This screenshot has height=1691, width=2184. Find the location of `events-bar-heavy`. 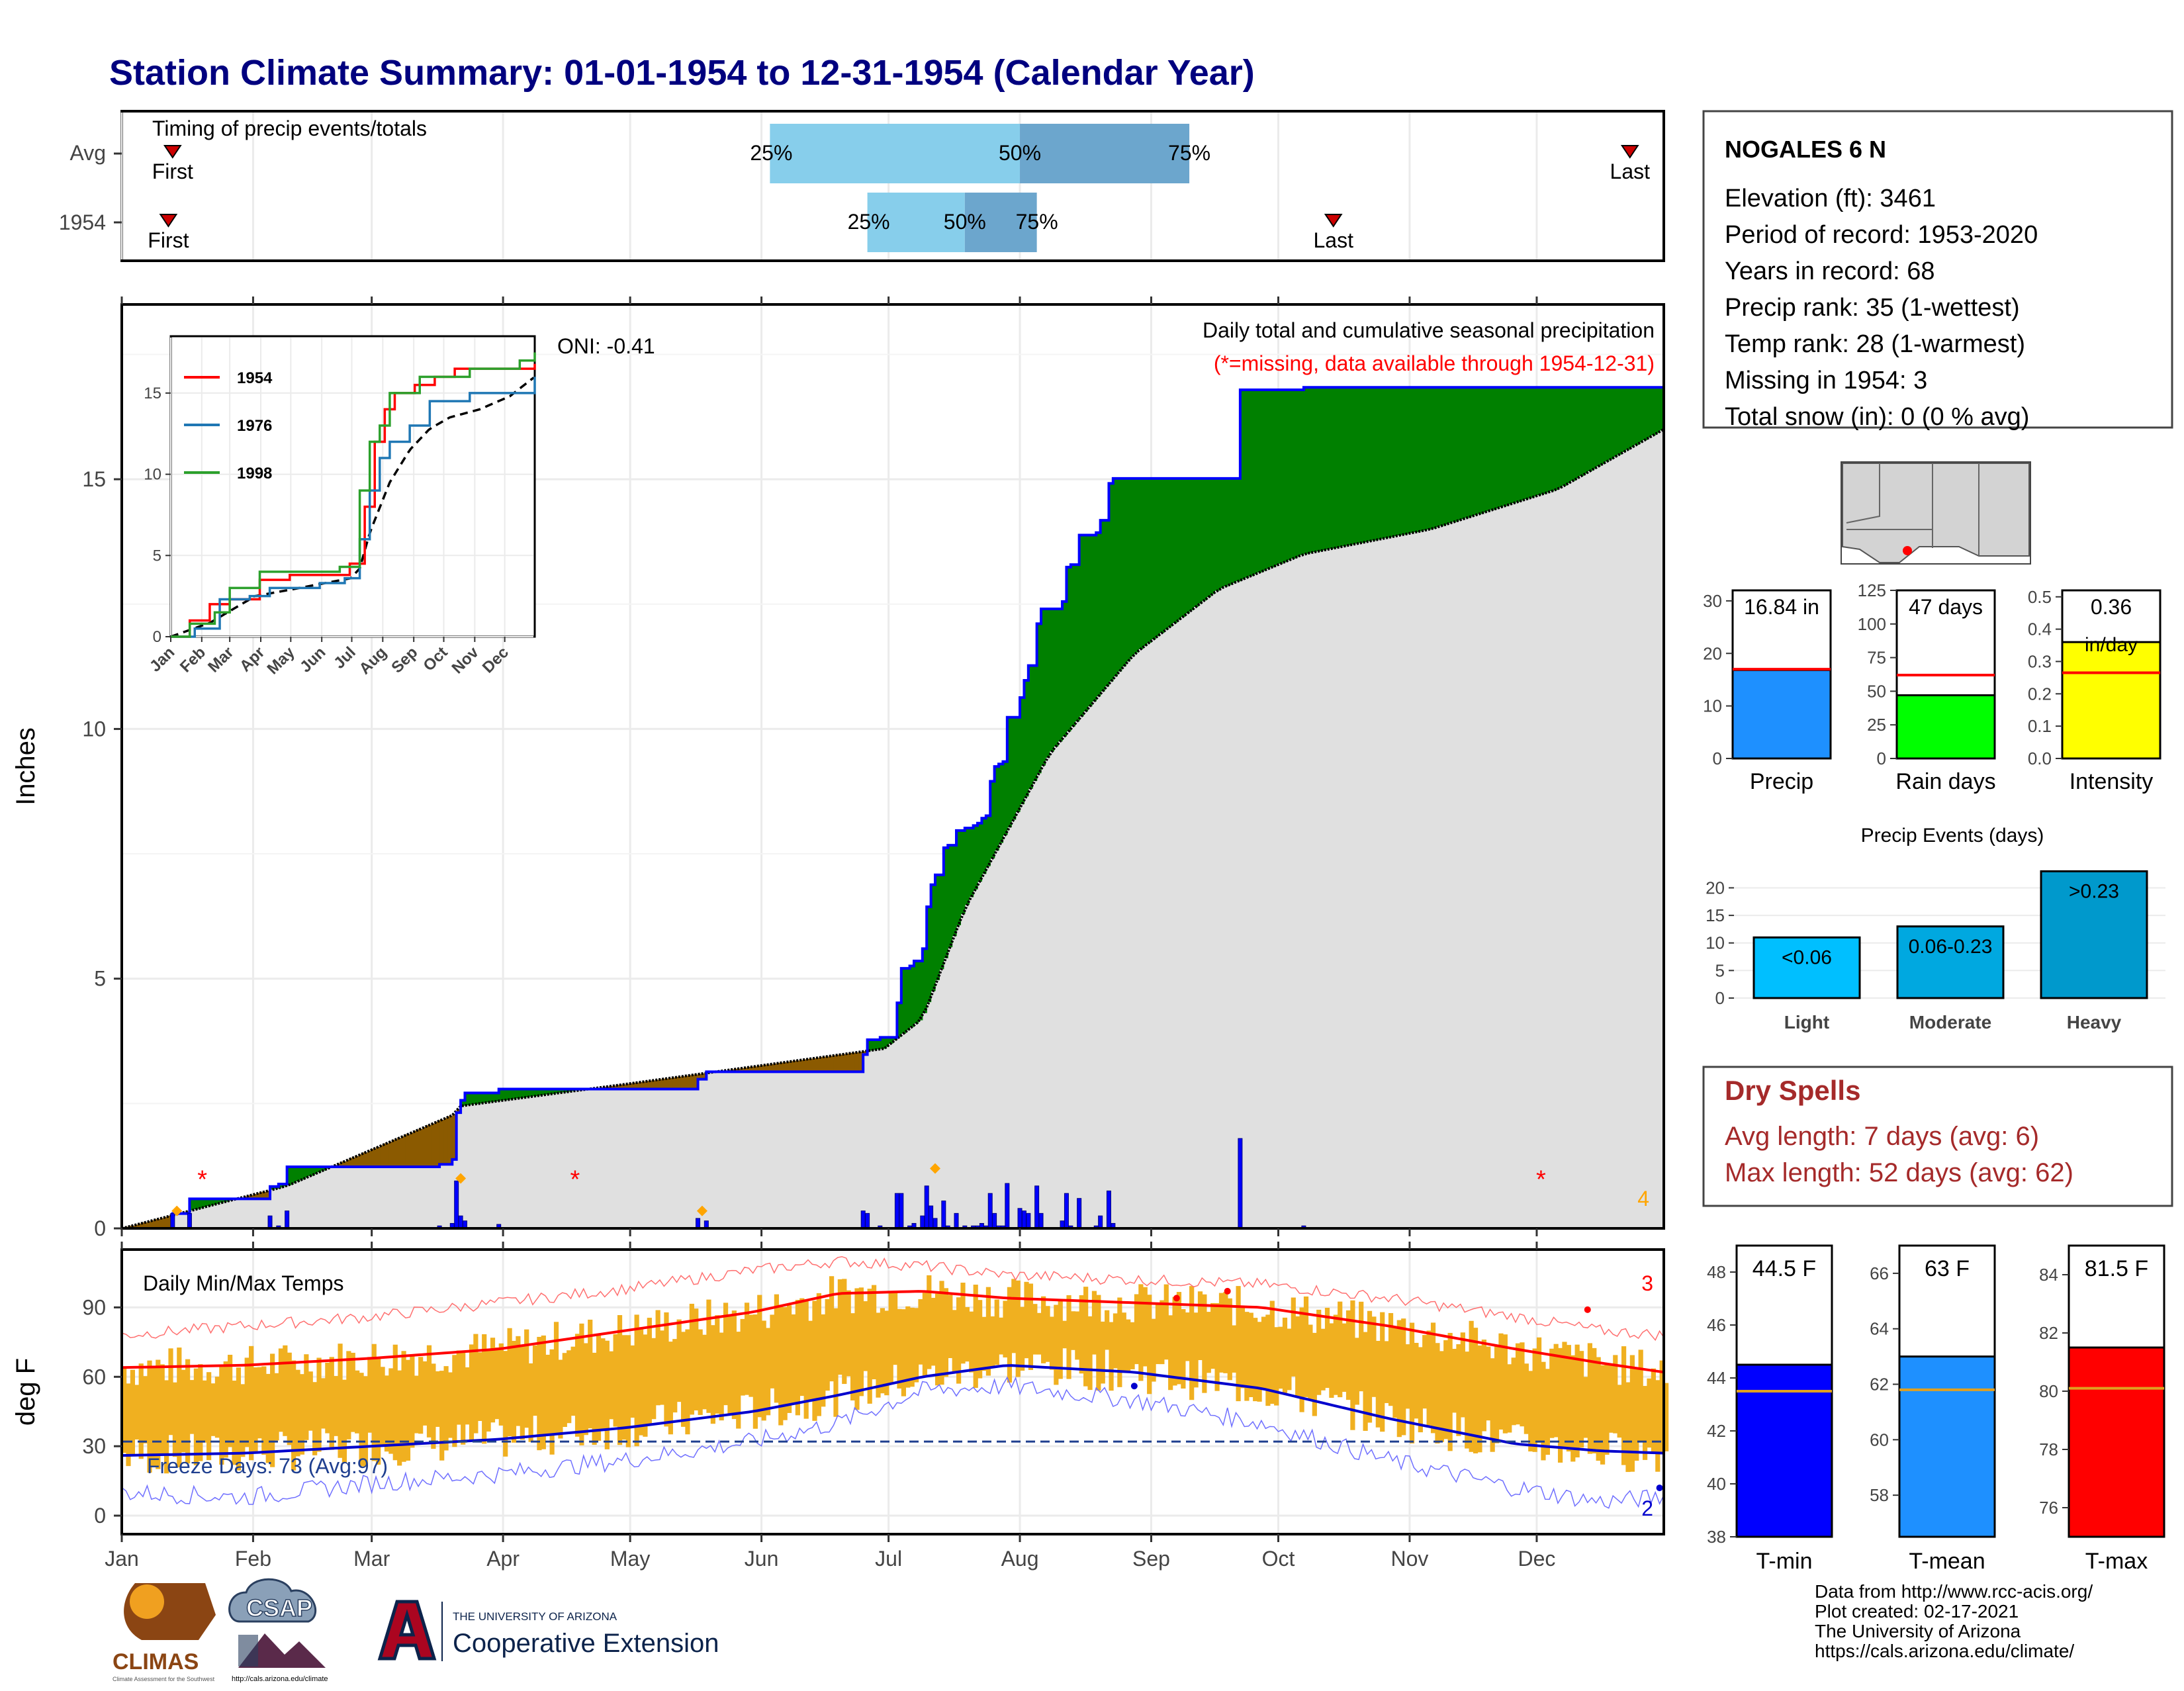

events-bar-heavy is located at coordinates (2094, 934).